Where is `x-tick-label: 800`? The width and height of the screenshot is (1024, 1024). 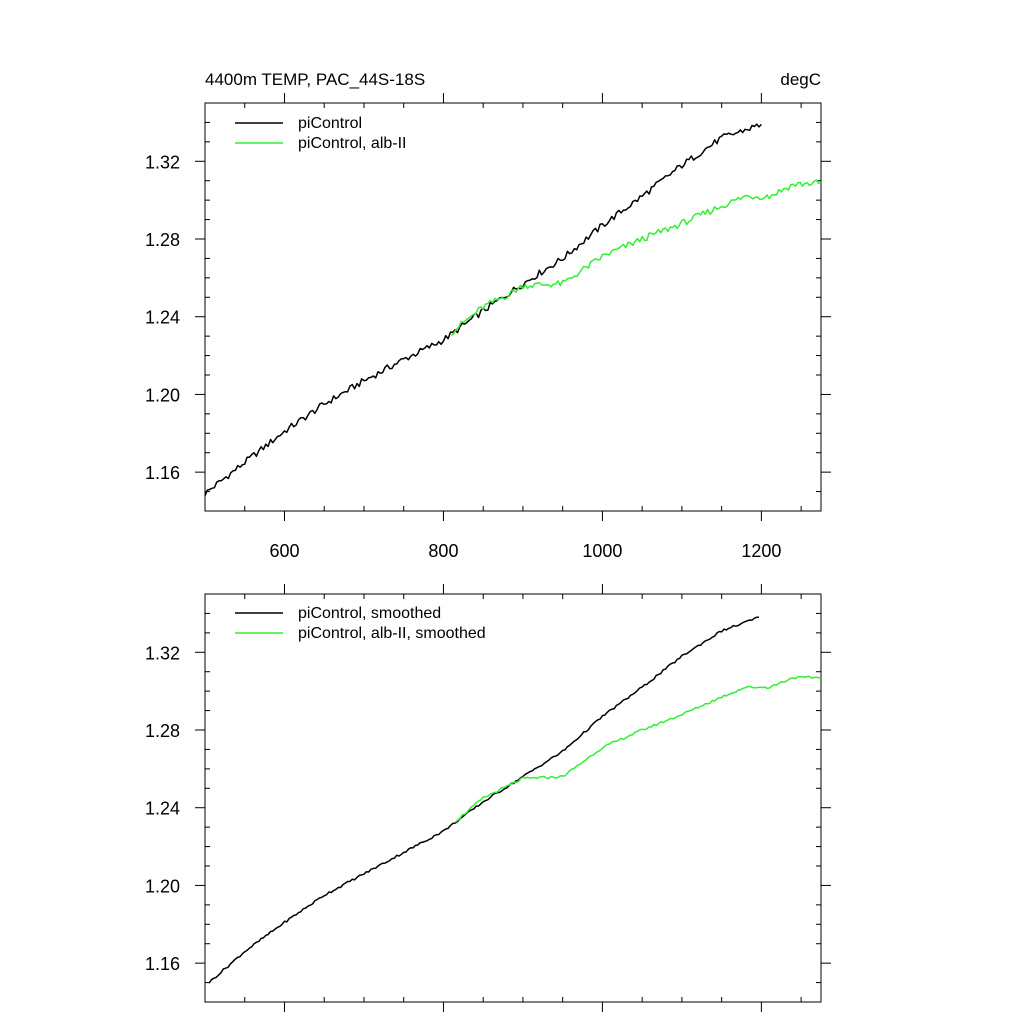 x-tick-label: 800 is located at coordinates (443, 551).